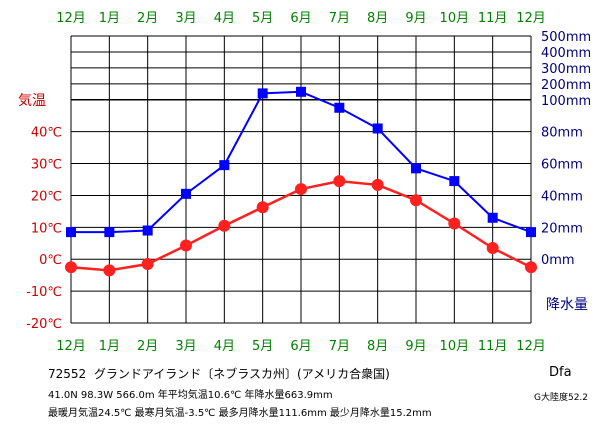 This screenshot has height=425, width=611. I want to click on month-label-top: 5月, so click(262, 18).